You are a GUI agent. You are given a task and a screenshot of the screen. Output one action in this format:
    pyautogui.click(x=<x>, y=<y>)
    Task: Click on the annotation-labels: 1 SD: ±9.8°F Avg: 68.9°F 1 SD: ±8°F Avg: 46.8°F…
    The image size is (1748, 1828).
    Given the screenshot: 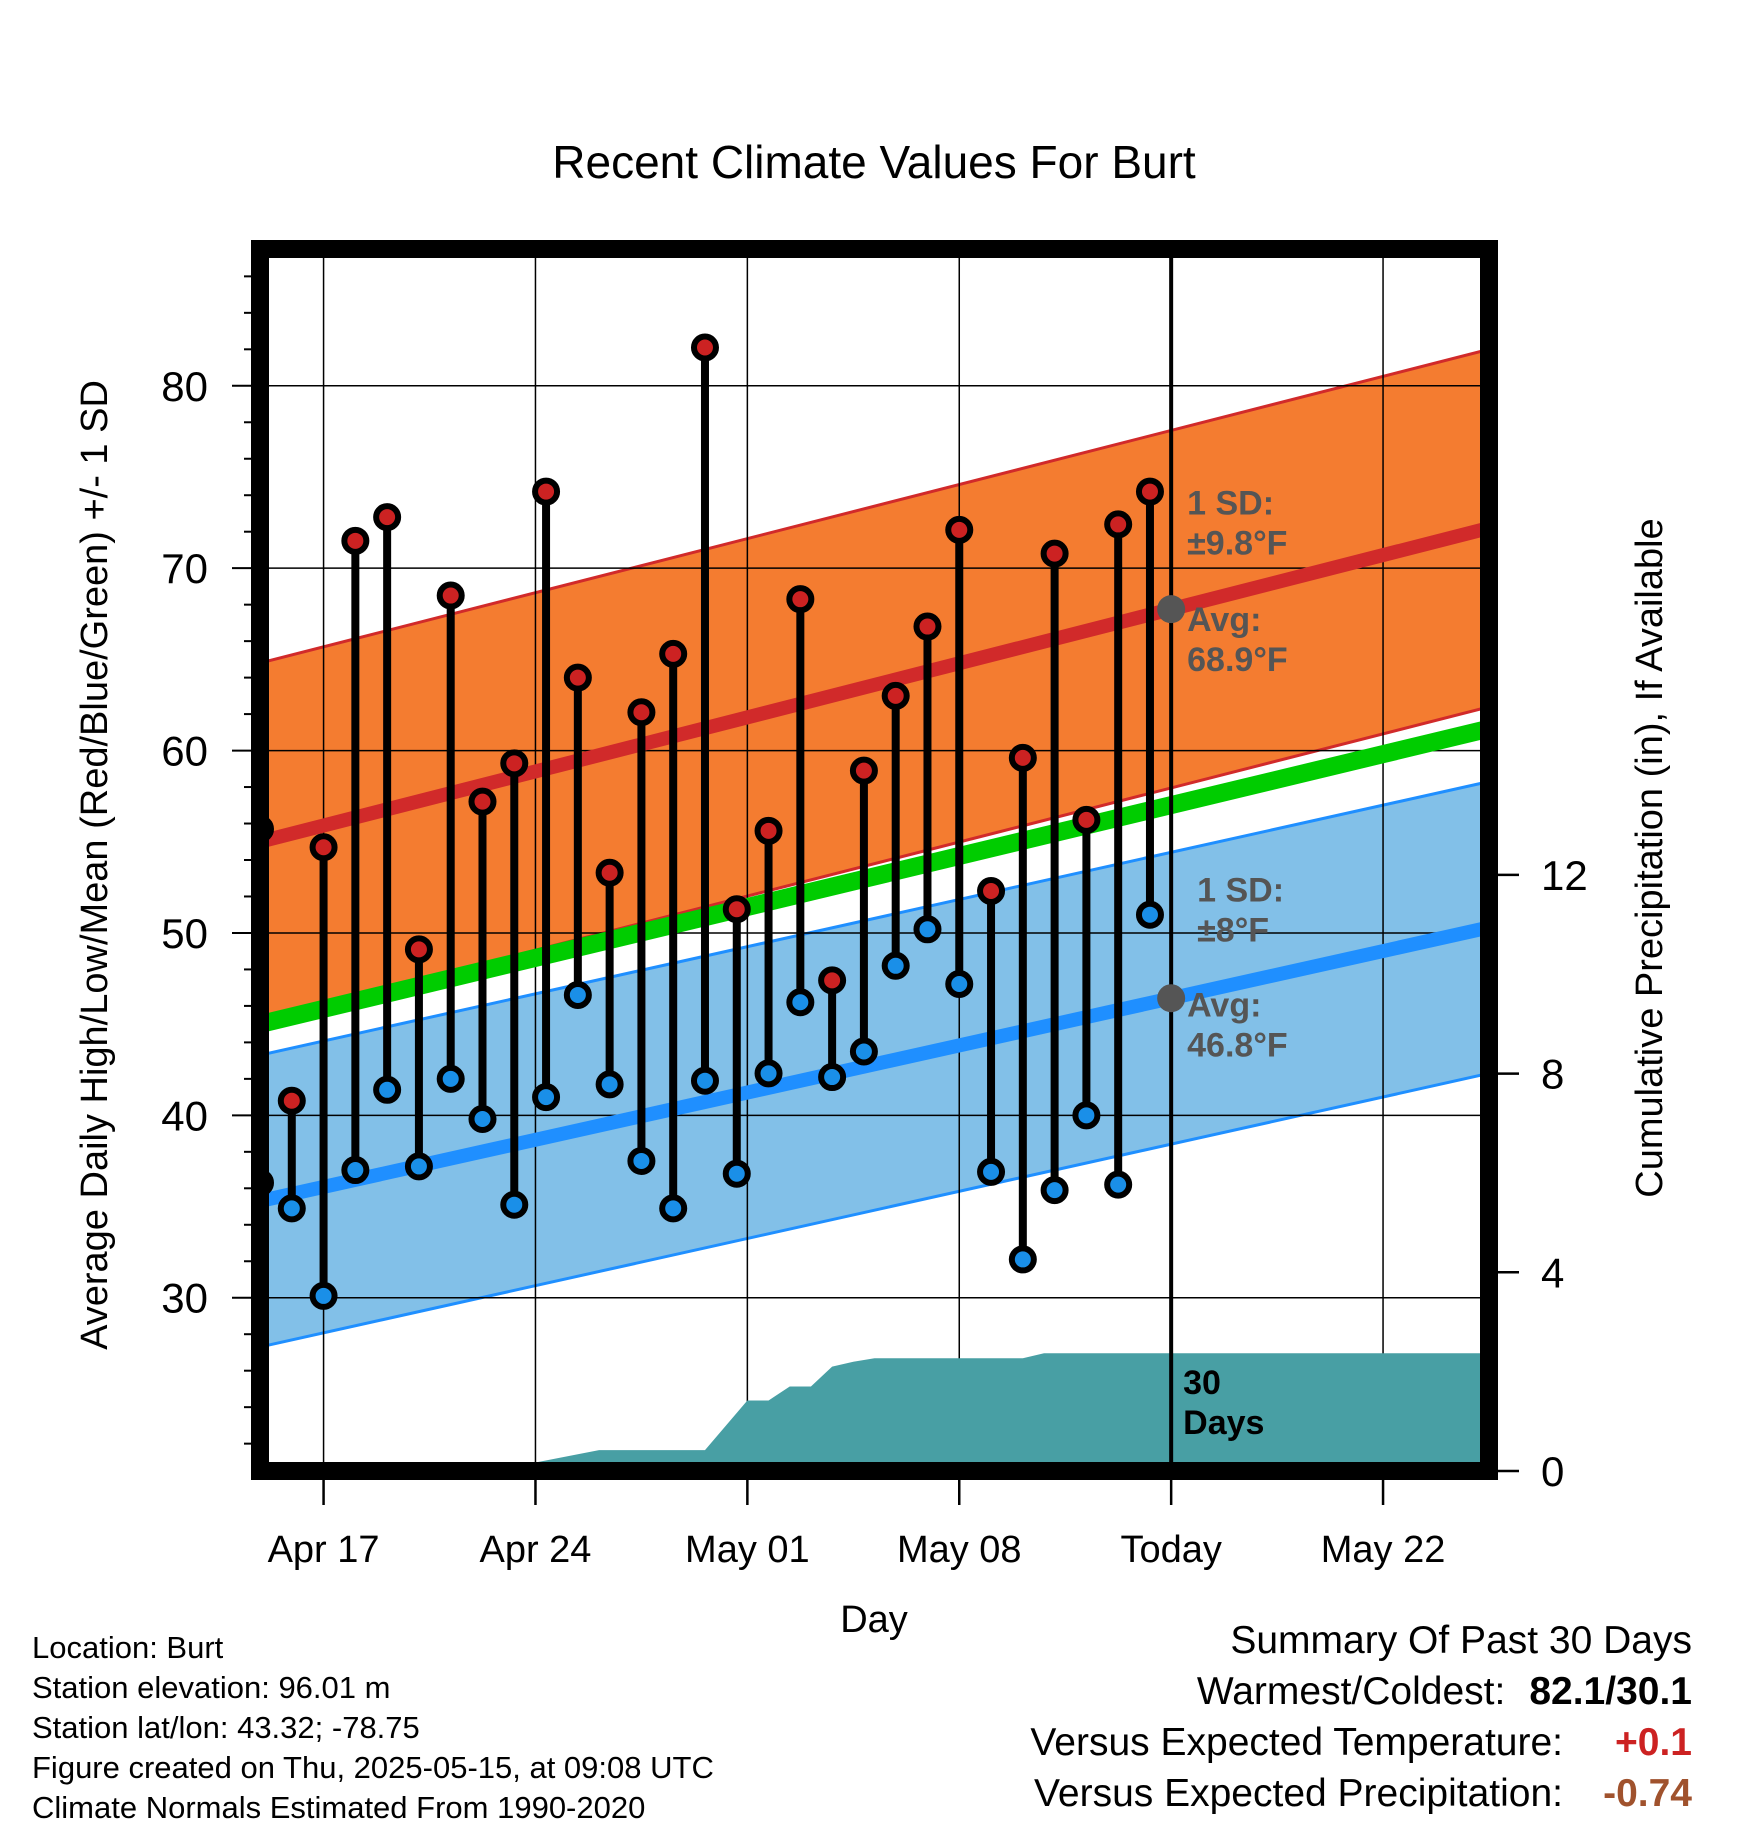 What is the action you would take?
    pyautogui.click(x=1235, y=963)
    